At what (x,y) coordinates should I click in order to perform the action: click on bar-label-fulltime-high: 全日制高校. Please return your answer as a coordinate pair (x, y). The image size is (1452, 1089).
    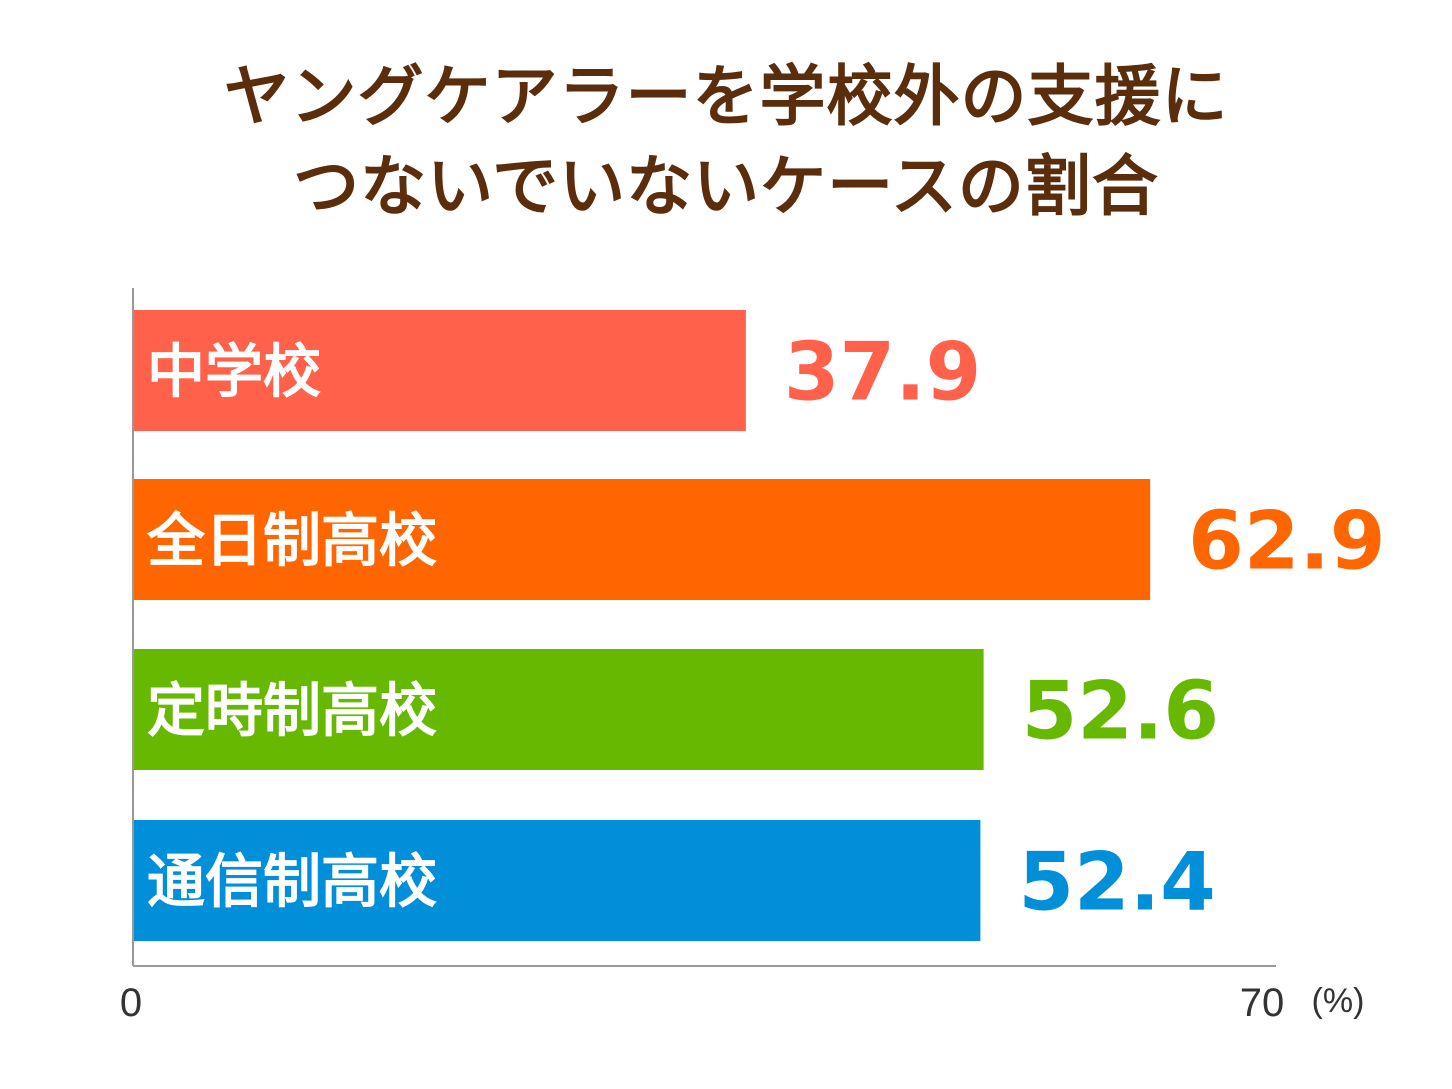
    Looking at the image, I should click on (291, 541).